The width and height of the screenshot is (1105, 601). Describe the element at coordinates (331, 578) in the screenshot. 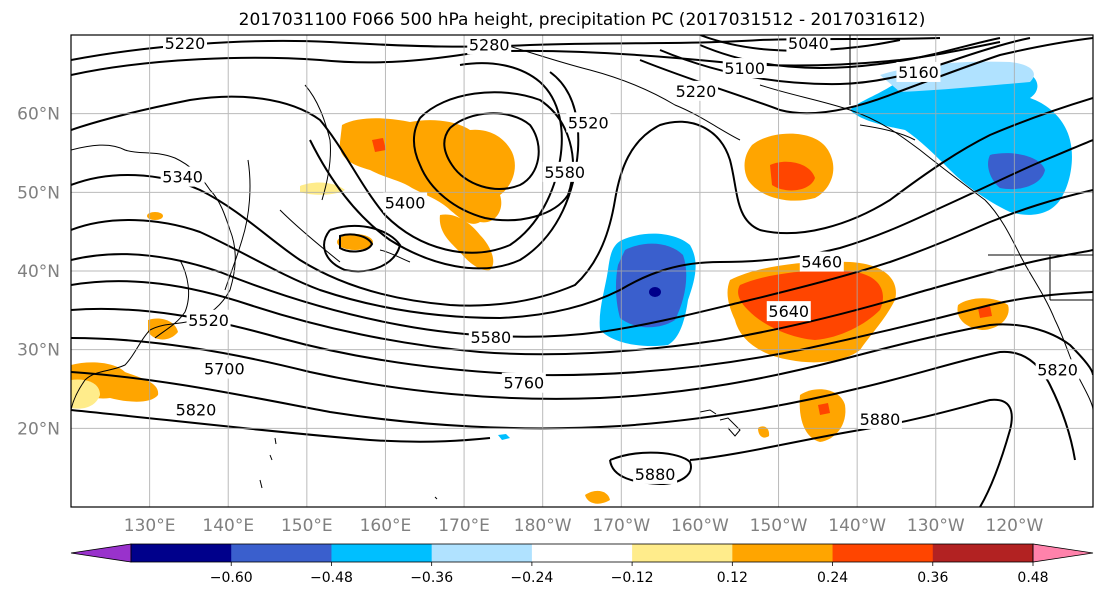

I see `colorbar-tick-label: −0.48` at that location.